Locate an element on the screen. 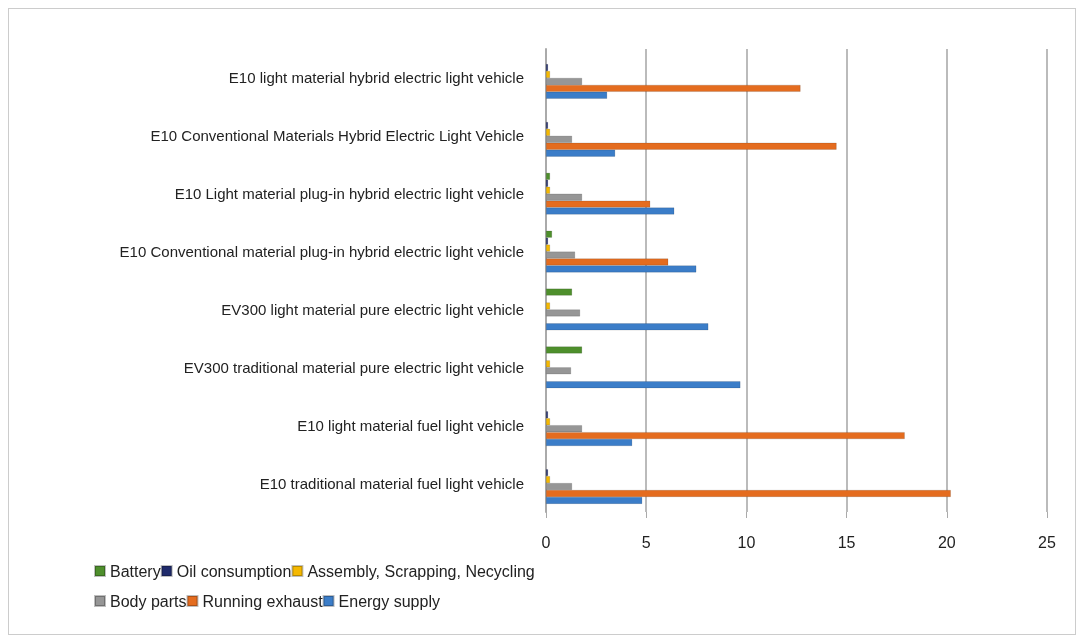 Image resolution: width=1084 pixels, height=643 pixels. x-tick-label: 0 is located at coordinates (546, 542).